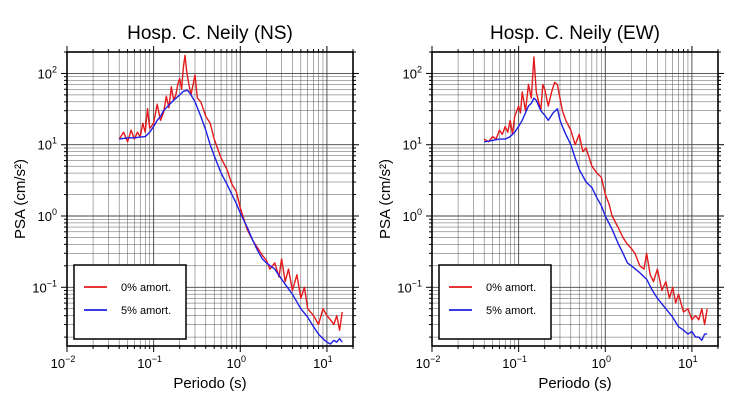  I want to click on chart-title: Hosp. C. Neily (EW), so click(575, 33).